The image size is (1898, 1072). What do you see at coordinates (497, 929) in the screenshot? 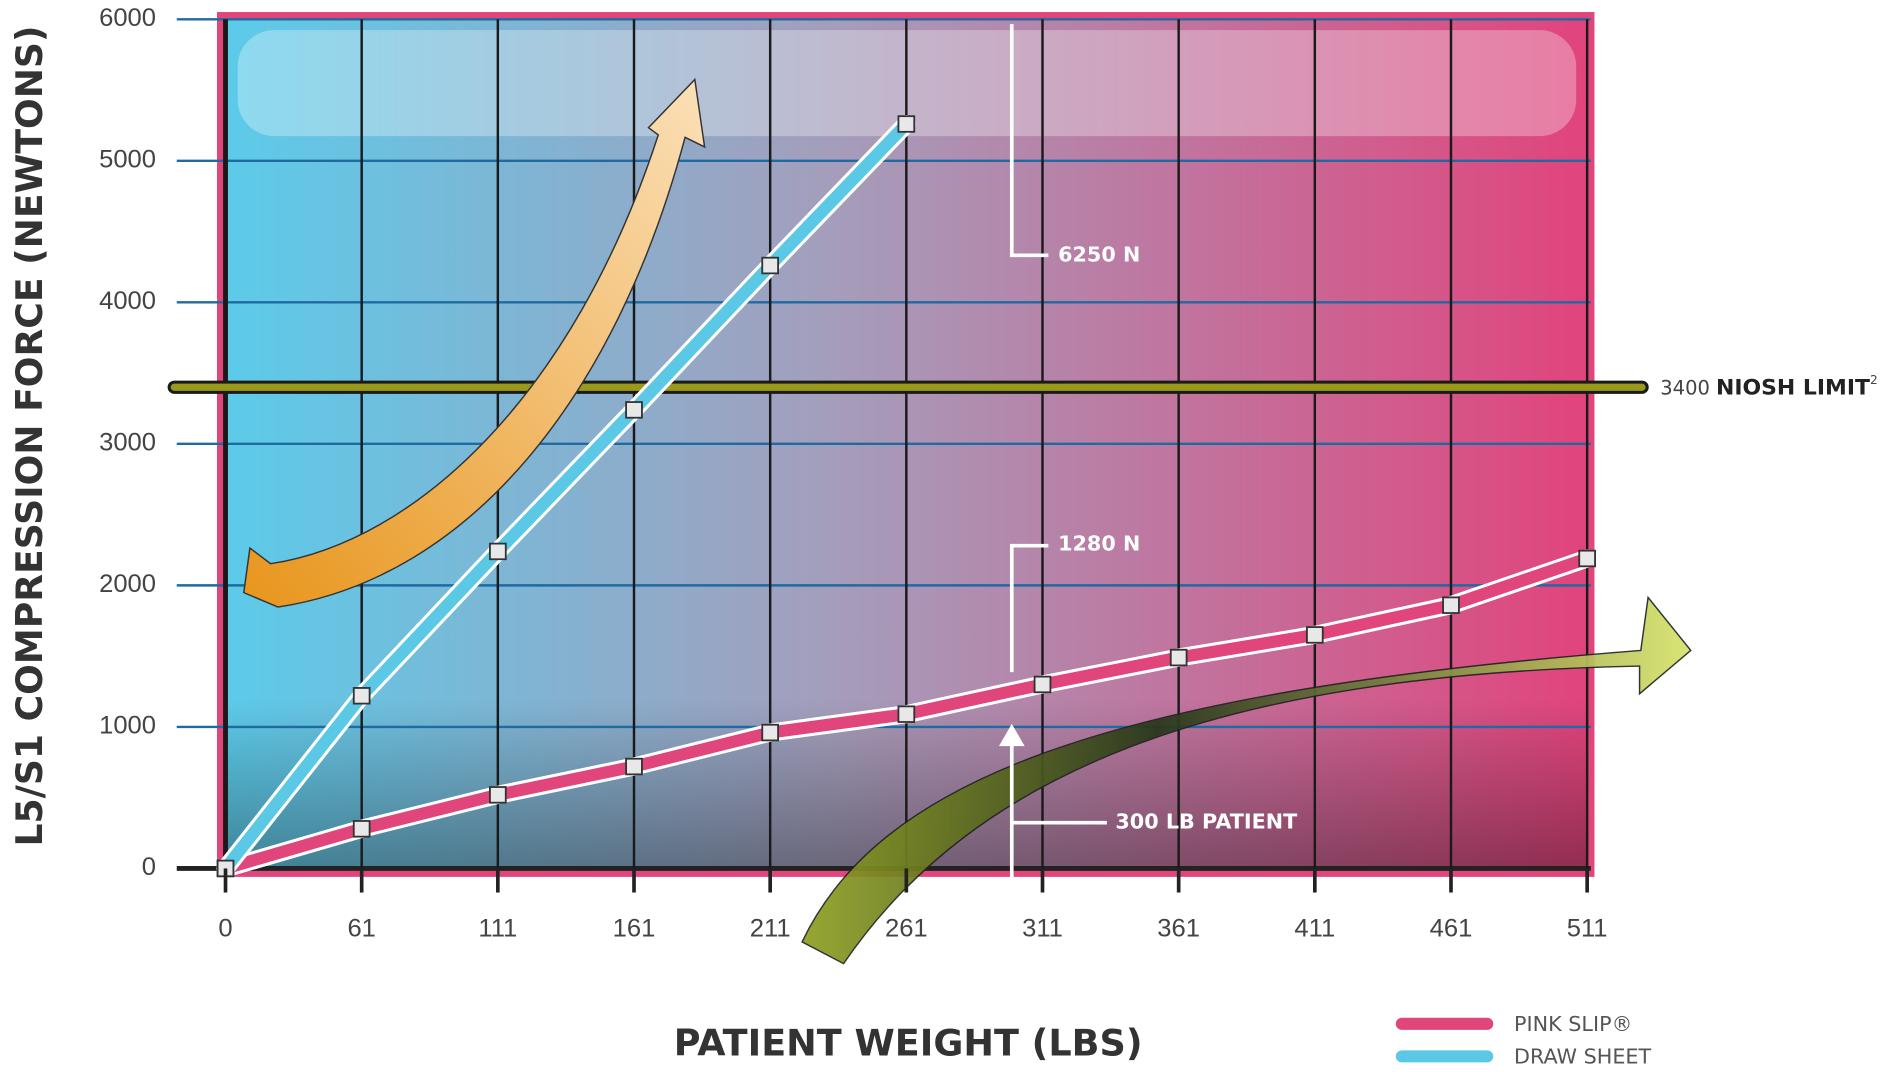
I see `x-tick-label: 111` at bounding box center [497, 929].